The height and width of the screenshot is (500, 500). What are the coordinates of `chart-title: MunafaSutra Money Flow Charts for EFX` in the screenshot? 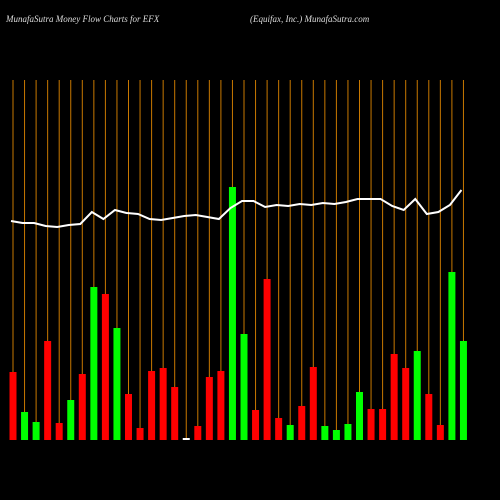 It's located at (82, 19).